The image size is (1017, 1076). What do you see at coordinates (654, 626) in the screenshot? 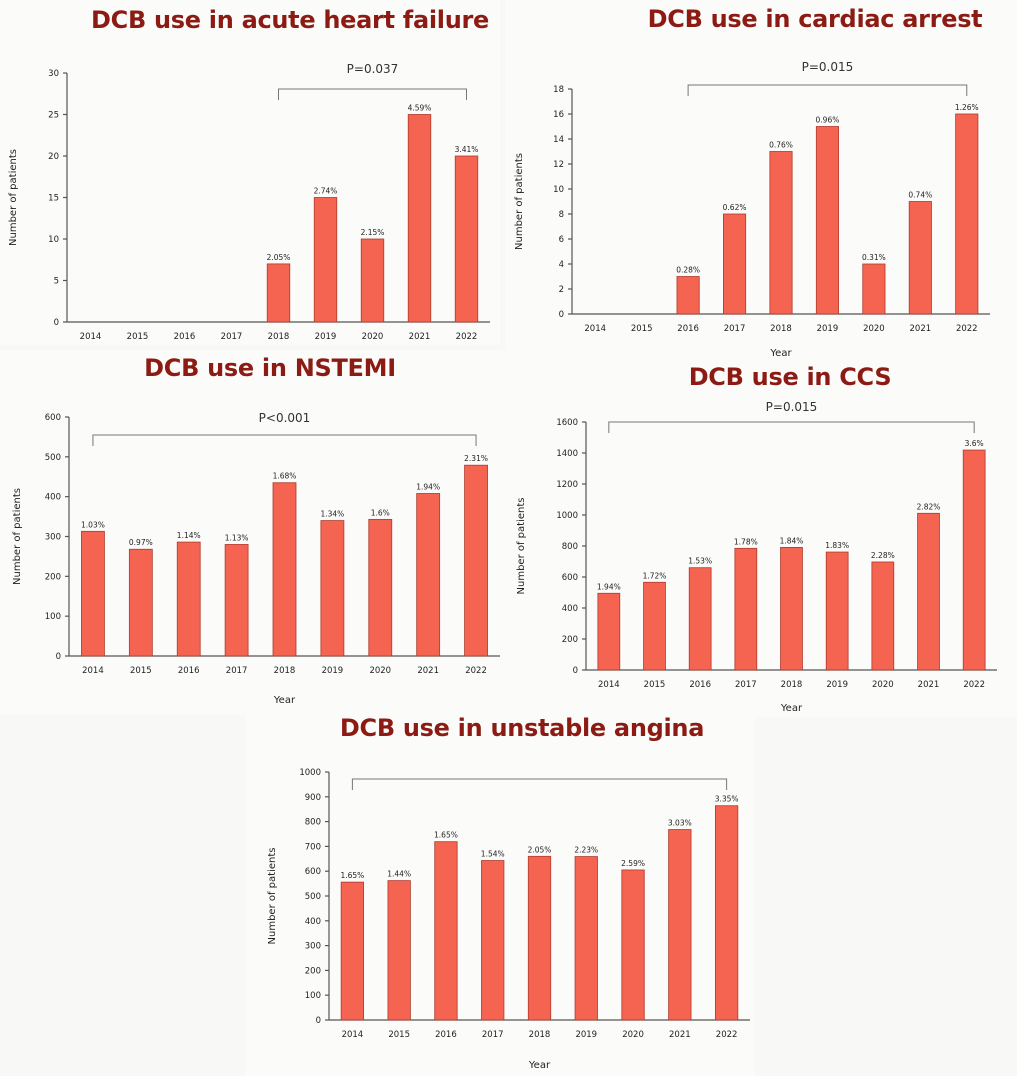
I see `bar-2015` at bounding box center [654, 626].